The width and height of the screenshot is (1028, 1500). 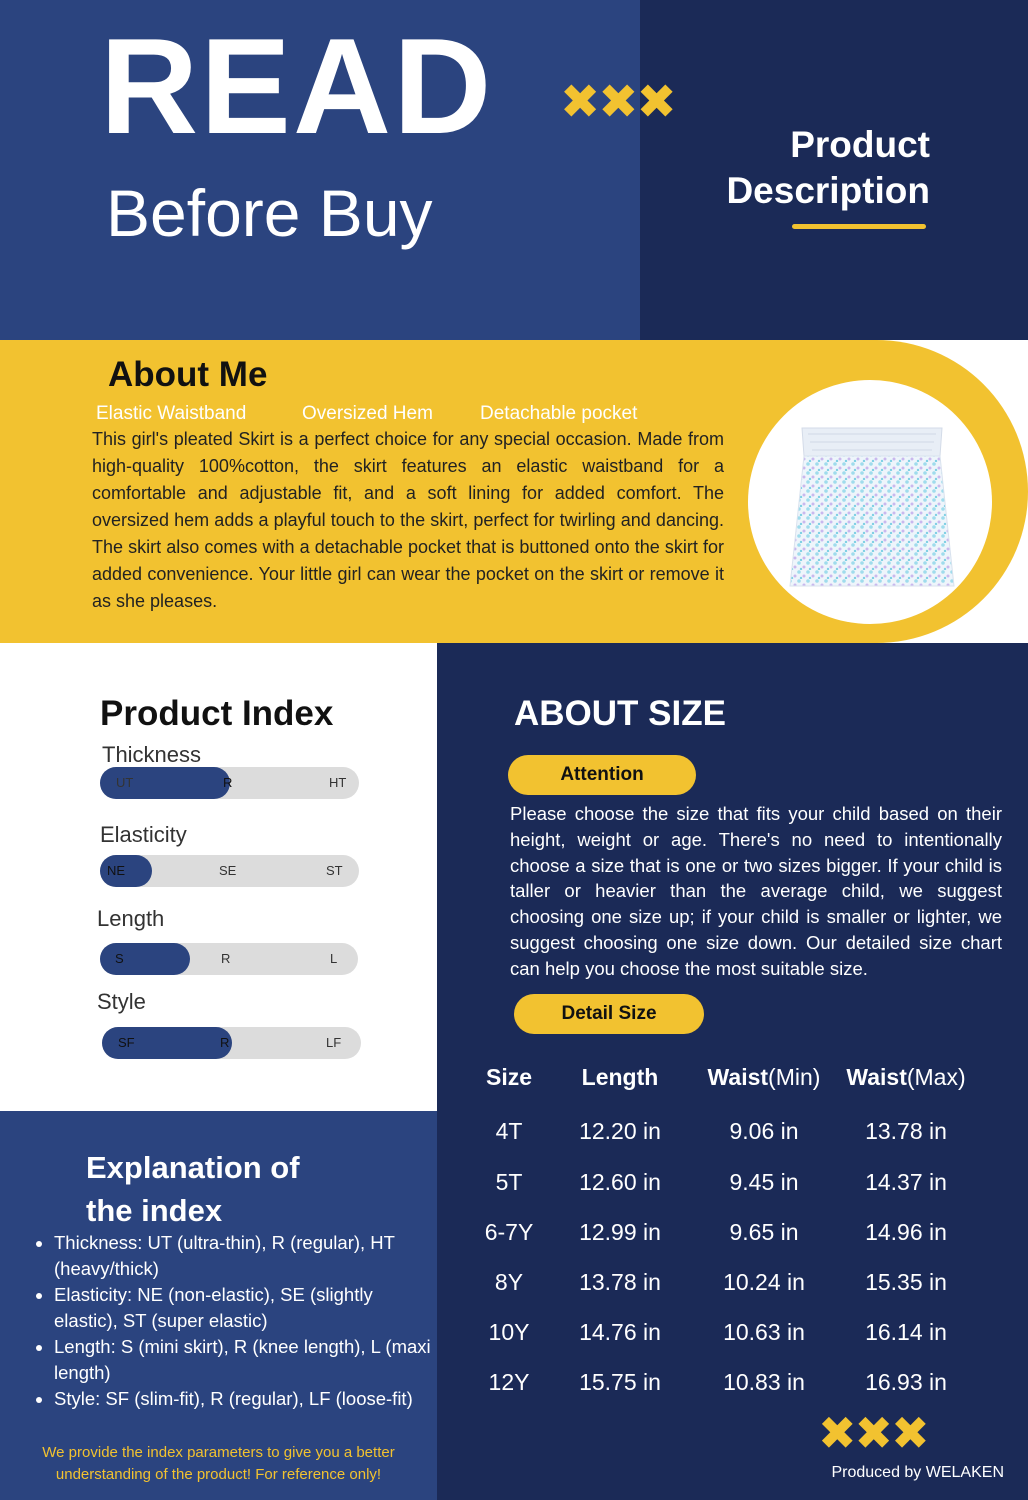 I want to click on feature-tag: Detachable pocket, so click(x=559, y=413).